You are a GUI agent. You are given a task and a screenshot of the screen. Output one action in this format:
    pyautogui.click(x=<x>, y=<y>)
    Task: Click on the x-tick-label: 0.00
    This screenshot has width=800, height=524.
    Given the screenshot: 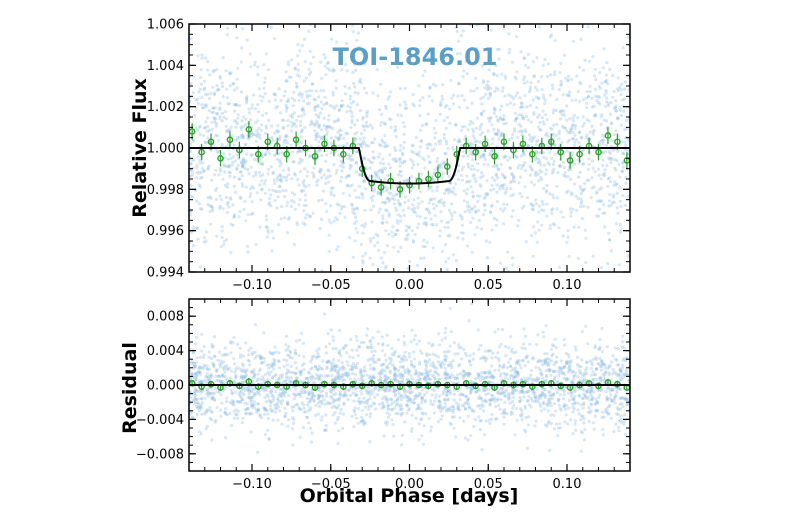 What is the action you would take?
    pyautogui.click(x=409, y=285)
    